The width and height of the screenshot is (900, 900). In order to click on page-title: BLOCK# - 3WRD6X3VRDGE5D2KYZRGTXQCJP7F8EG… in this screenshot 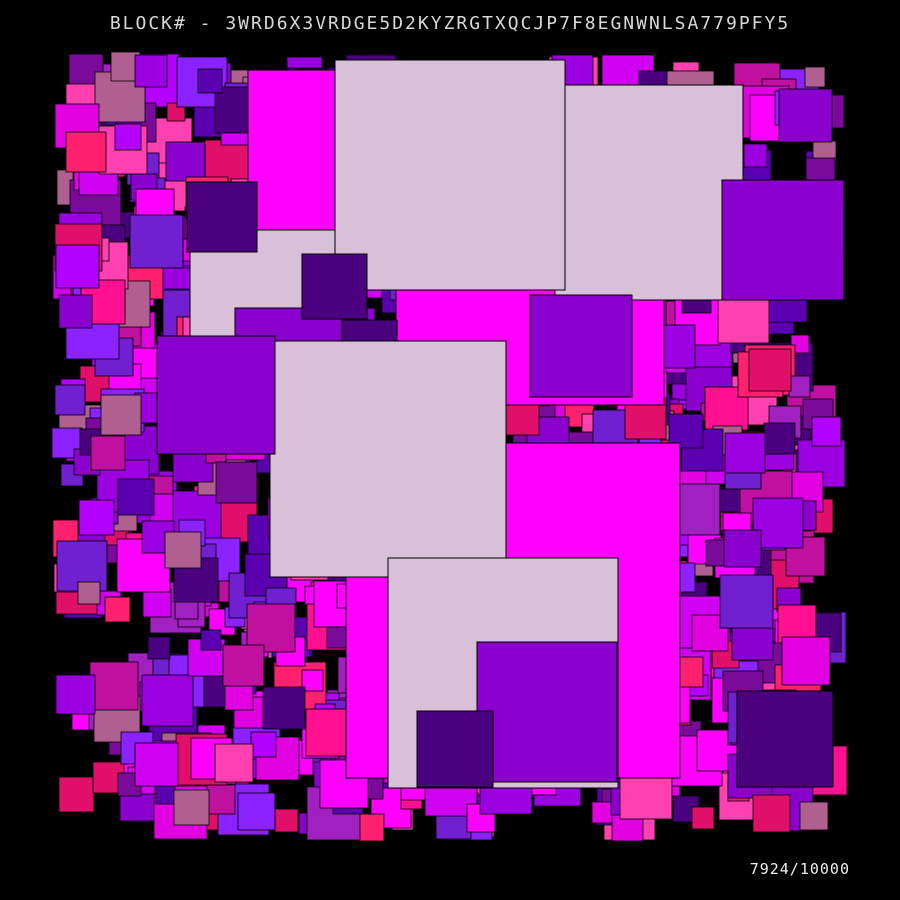, I will do `click(450, 23)`.